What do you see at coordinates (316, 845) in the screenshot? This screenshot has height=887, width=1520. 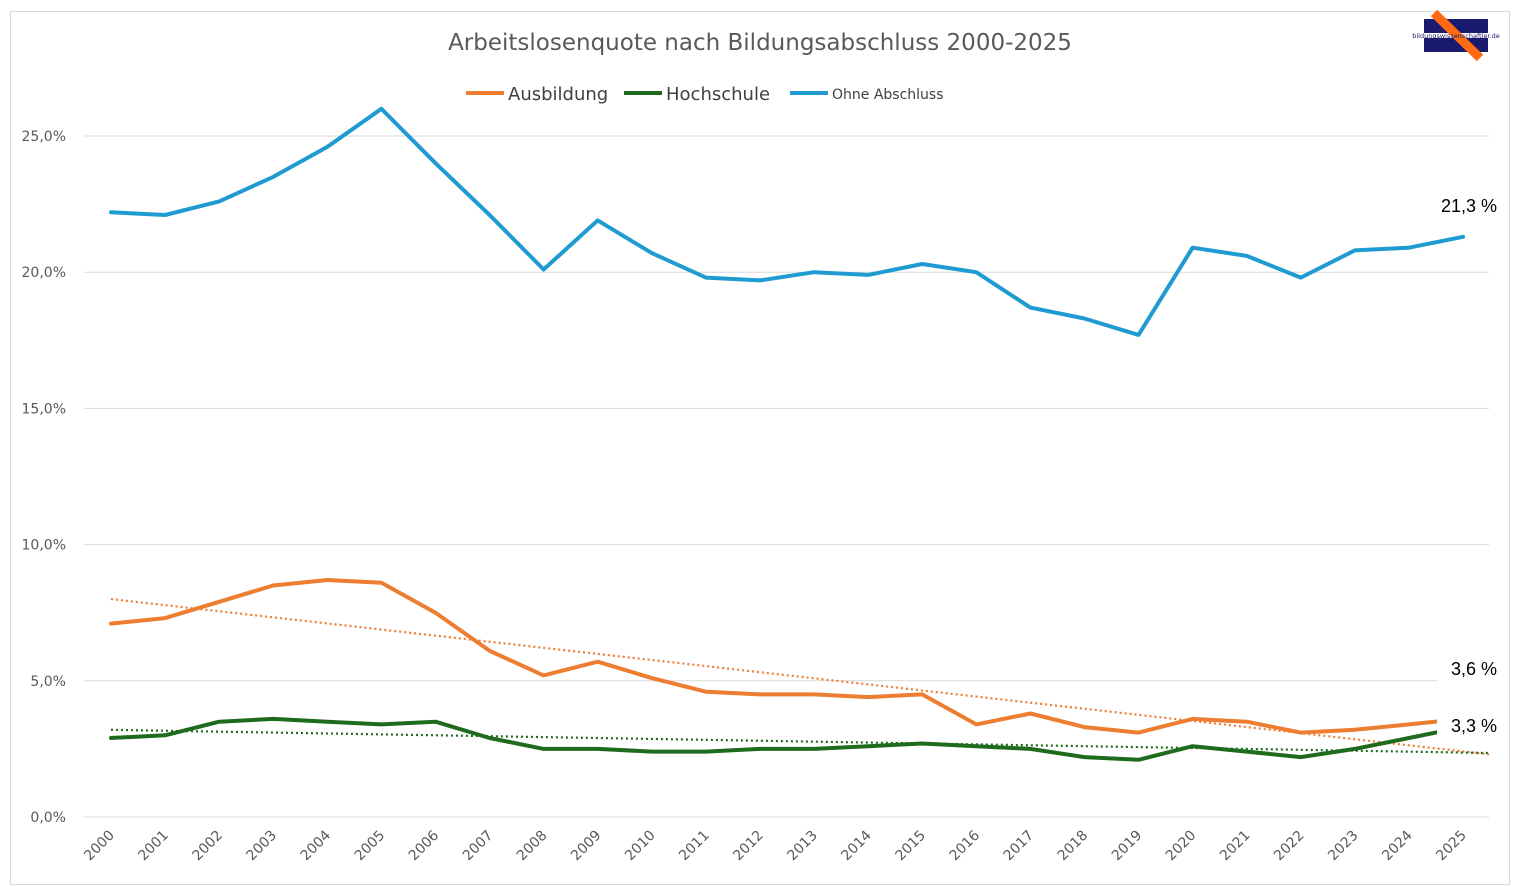 I see `x-tick-label: 2004` at bounding box center [316, 845].